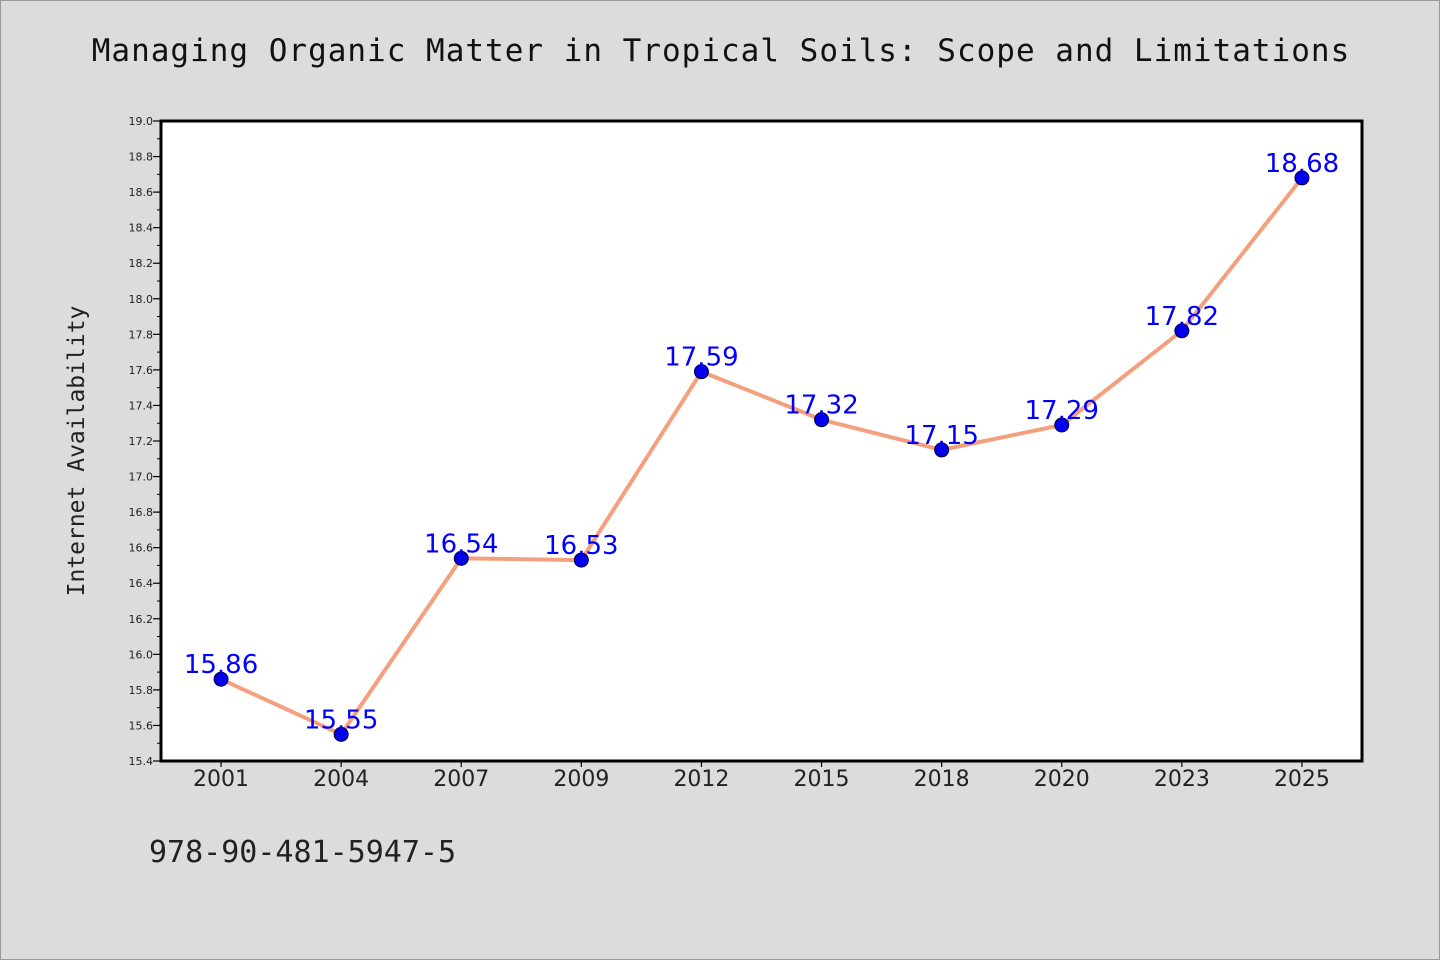 The width and height of the screenshot is (1440, 960). I want to click on y-tick-label: 17.2, so click(141, 441).